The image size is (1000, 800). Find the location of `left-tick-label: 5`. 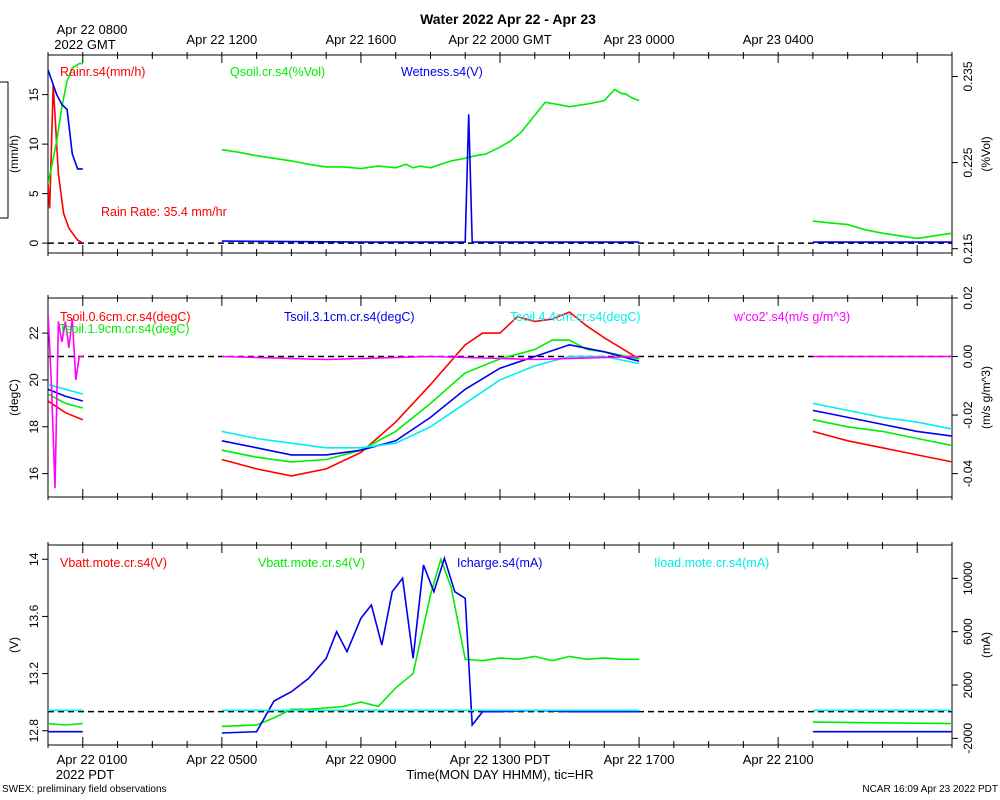

left-tick-label: 5 is located at coordinates (34, 193).